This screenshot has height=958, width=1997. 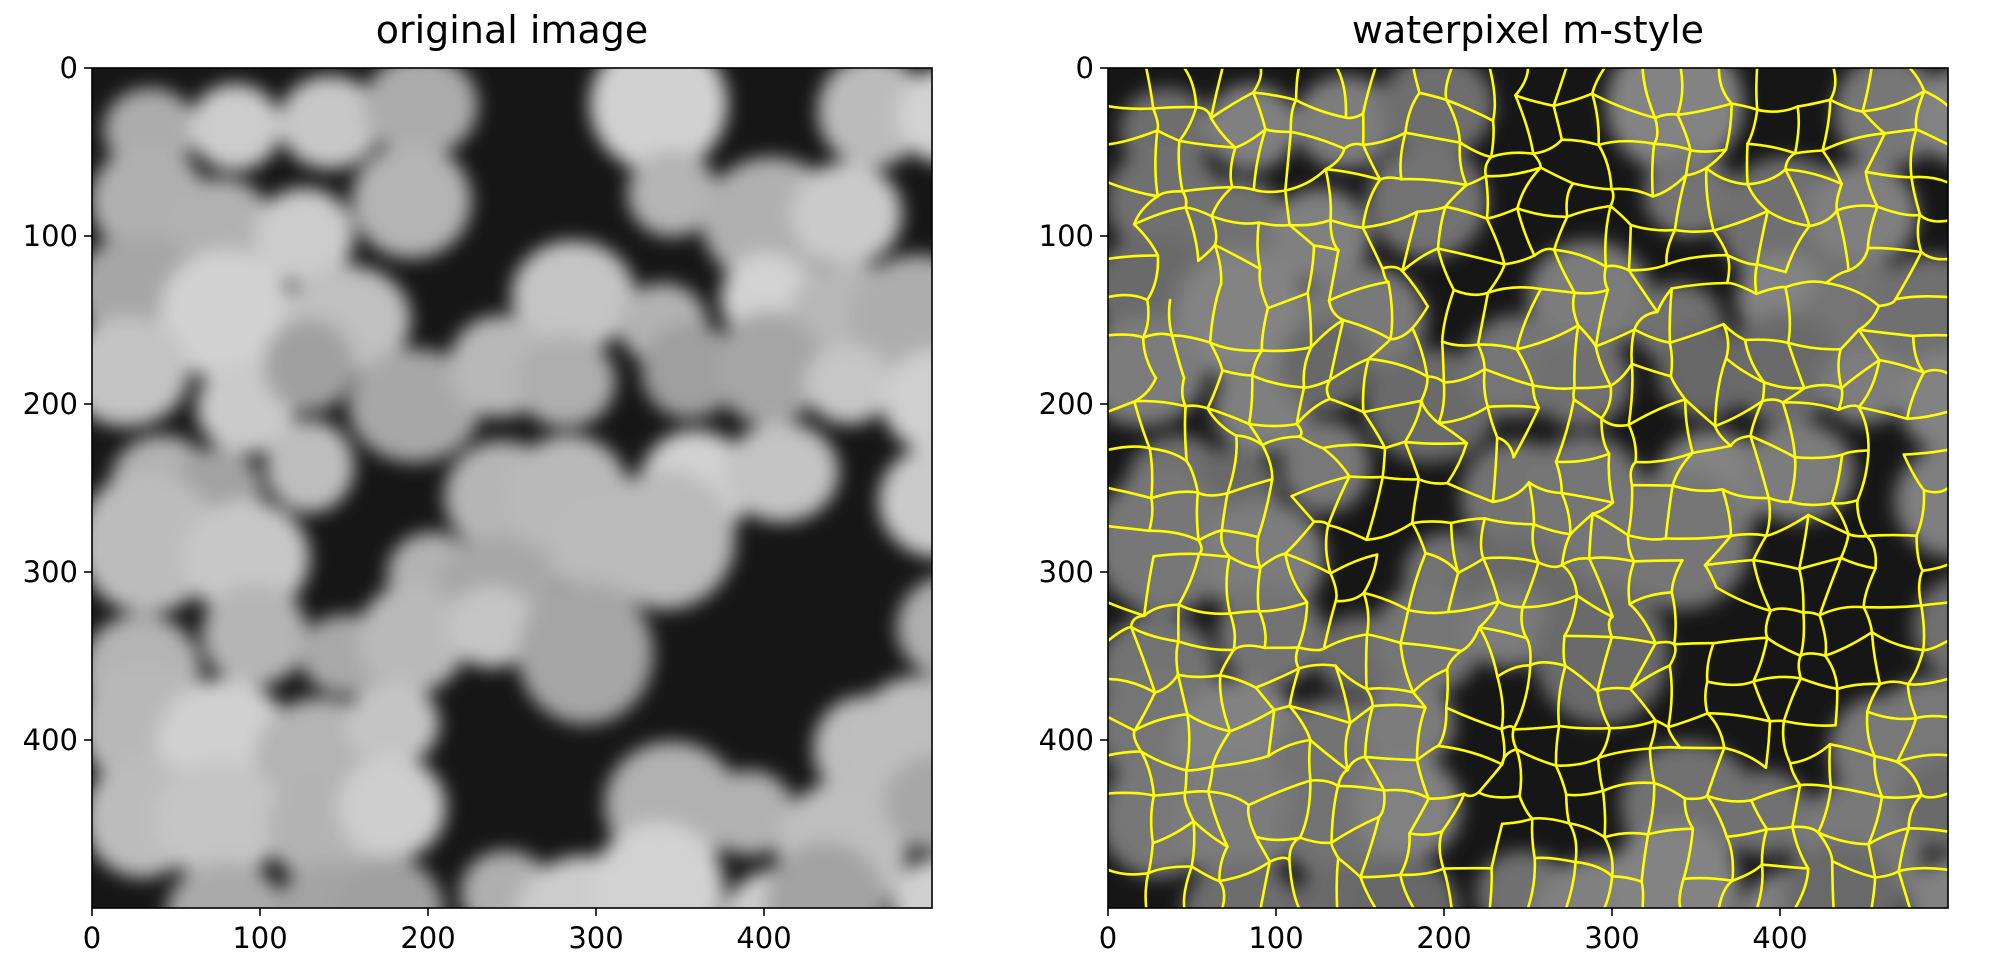 I want to click on panel-title-waterpixel: waterpixel m-style, so click(x=1528, y=30).